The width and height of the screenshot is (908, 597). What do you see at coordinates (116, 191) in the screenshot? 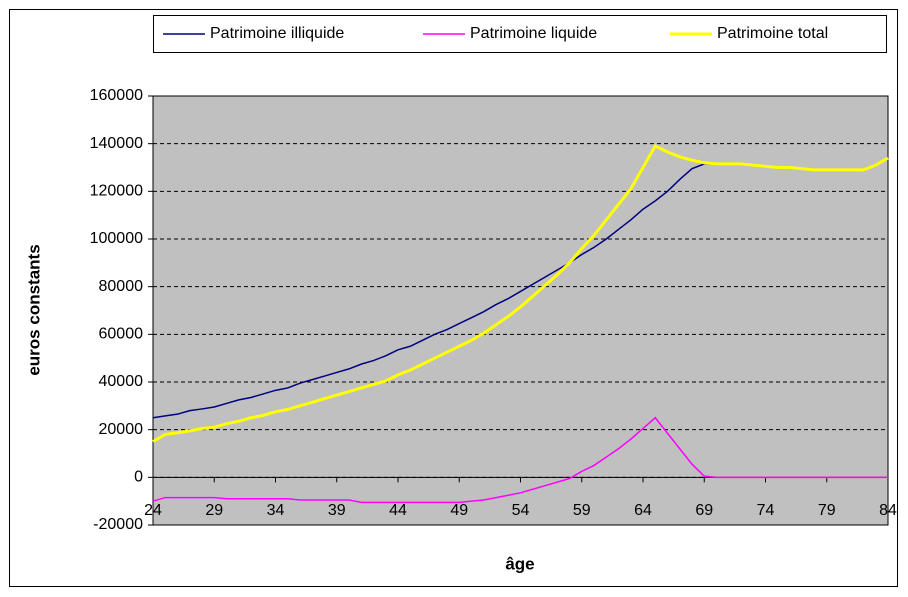
I see `y-tick-label: 120000` at bounding box center [116, 191].